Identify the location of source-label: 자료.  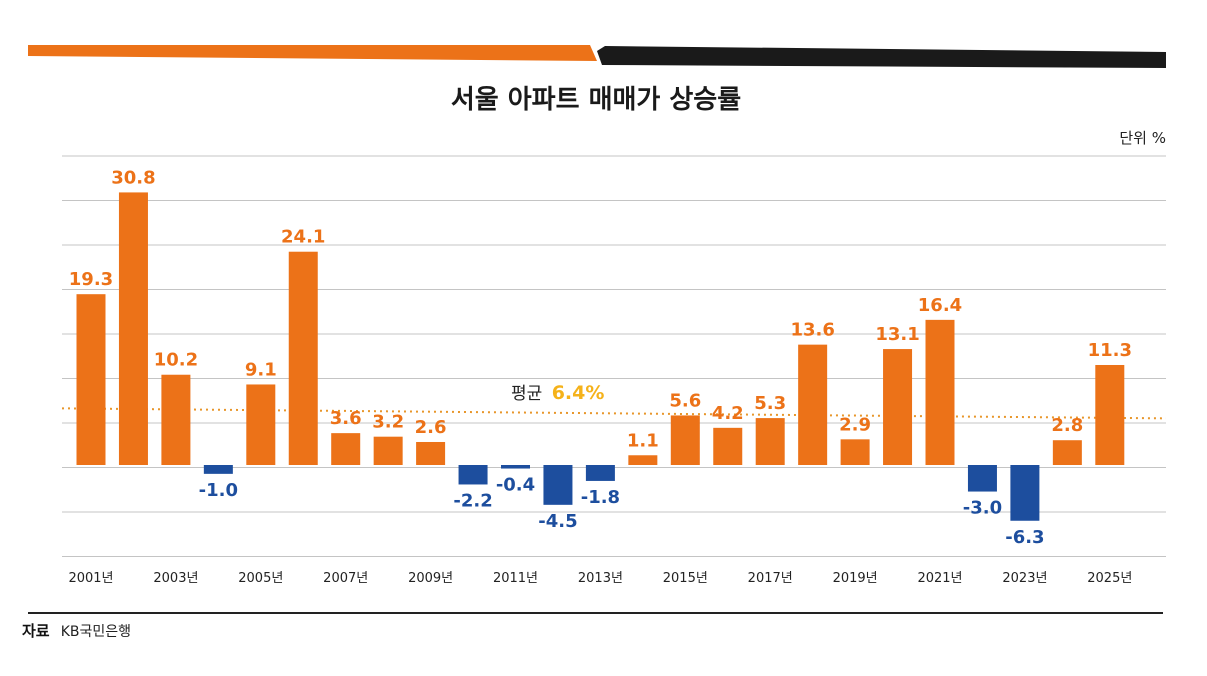
(36, 631).